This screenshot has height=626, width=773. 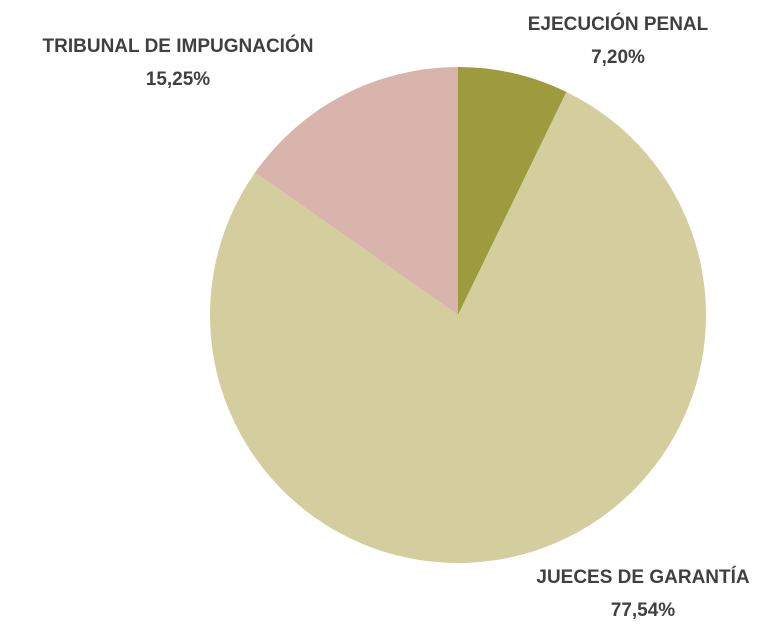 What do you see at coordinates (178, 79) in the screenshot?
I see `slice-value-label: 15,25%` at bounding box center [178, 79].